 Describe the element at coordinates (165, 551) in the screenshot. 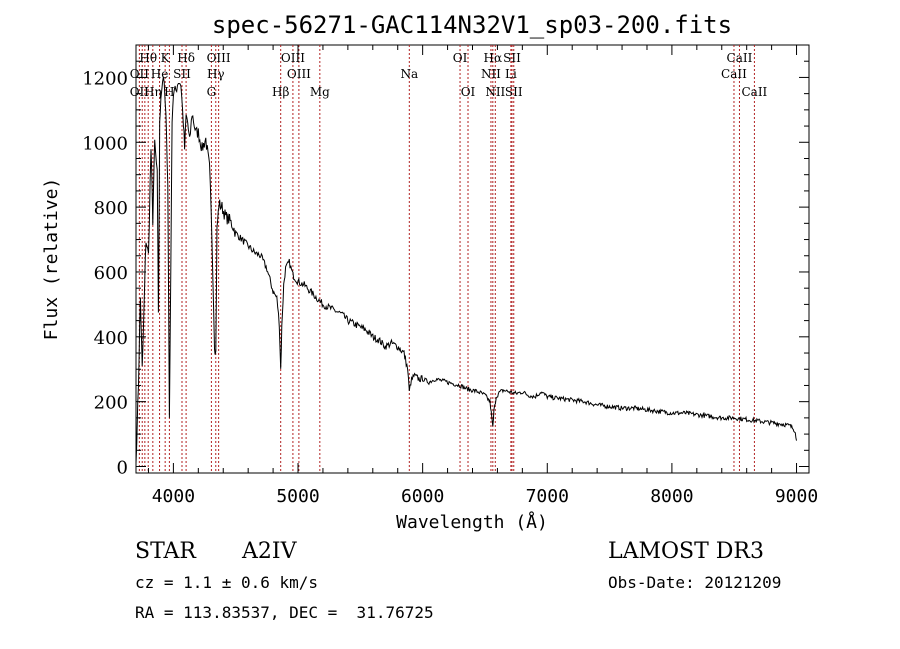

I see `object-class: STAR` at that location.